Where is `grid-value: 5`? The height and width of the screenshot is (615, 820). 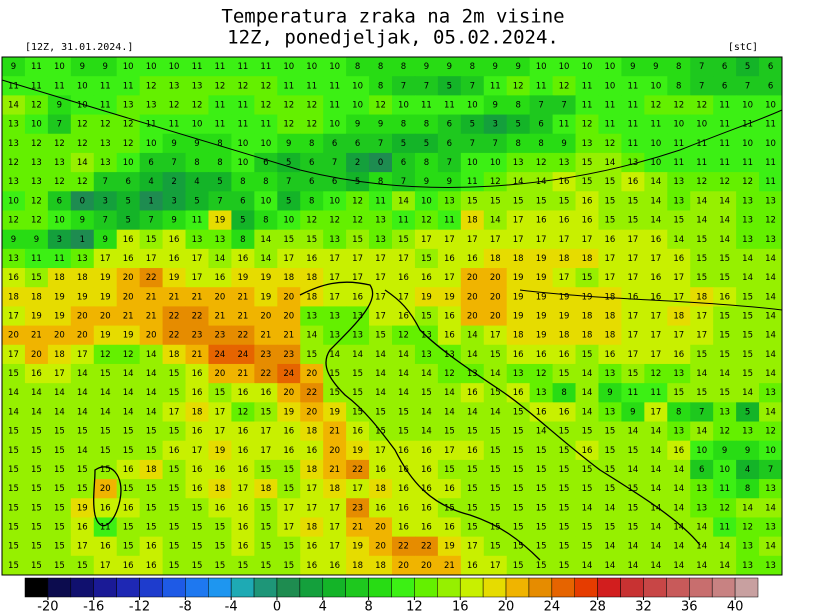
grid-value: 5 is located at coordinates (196, 201).